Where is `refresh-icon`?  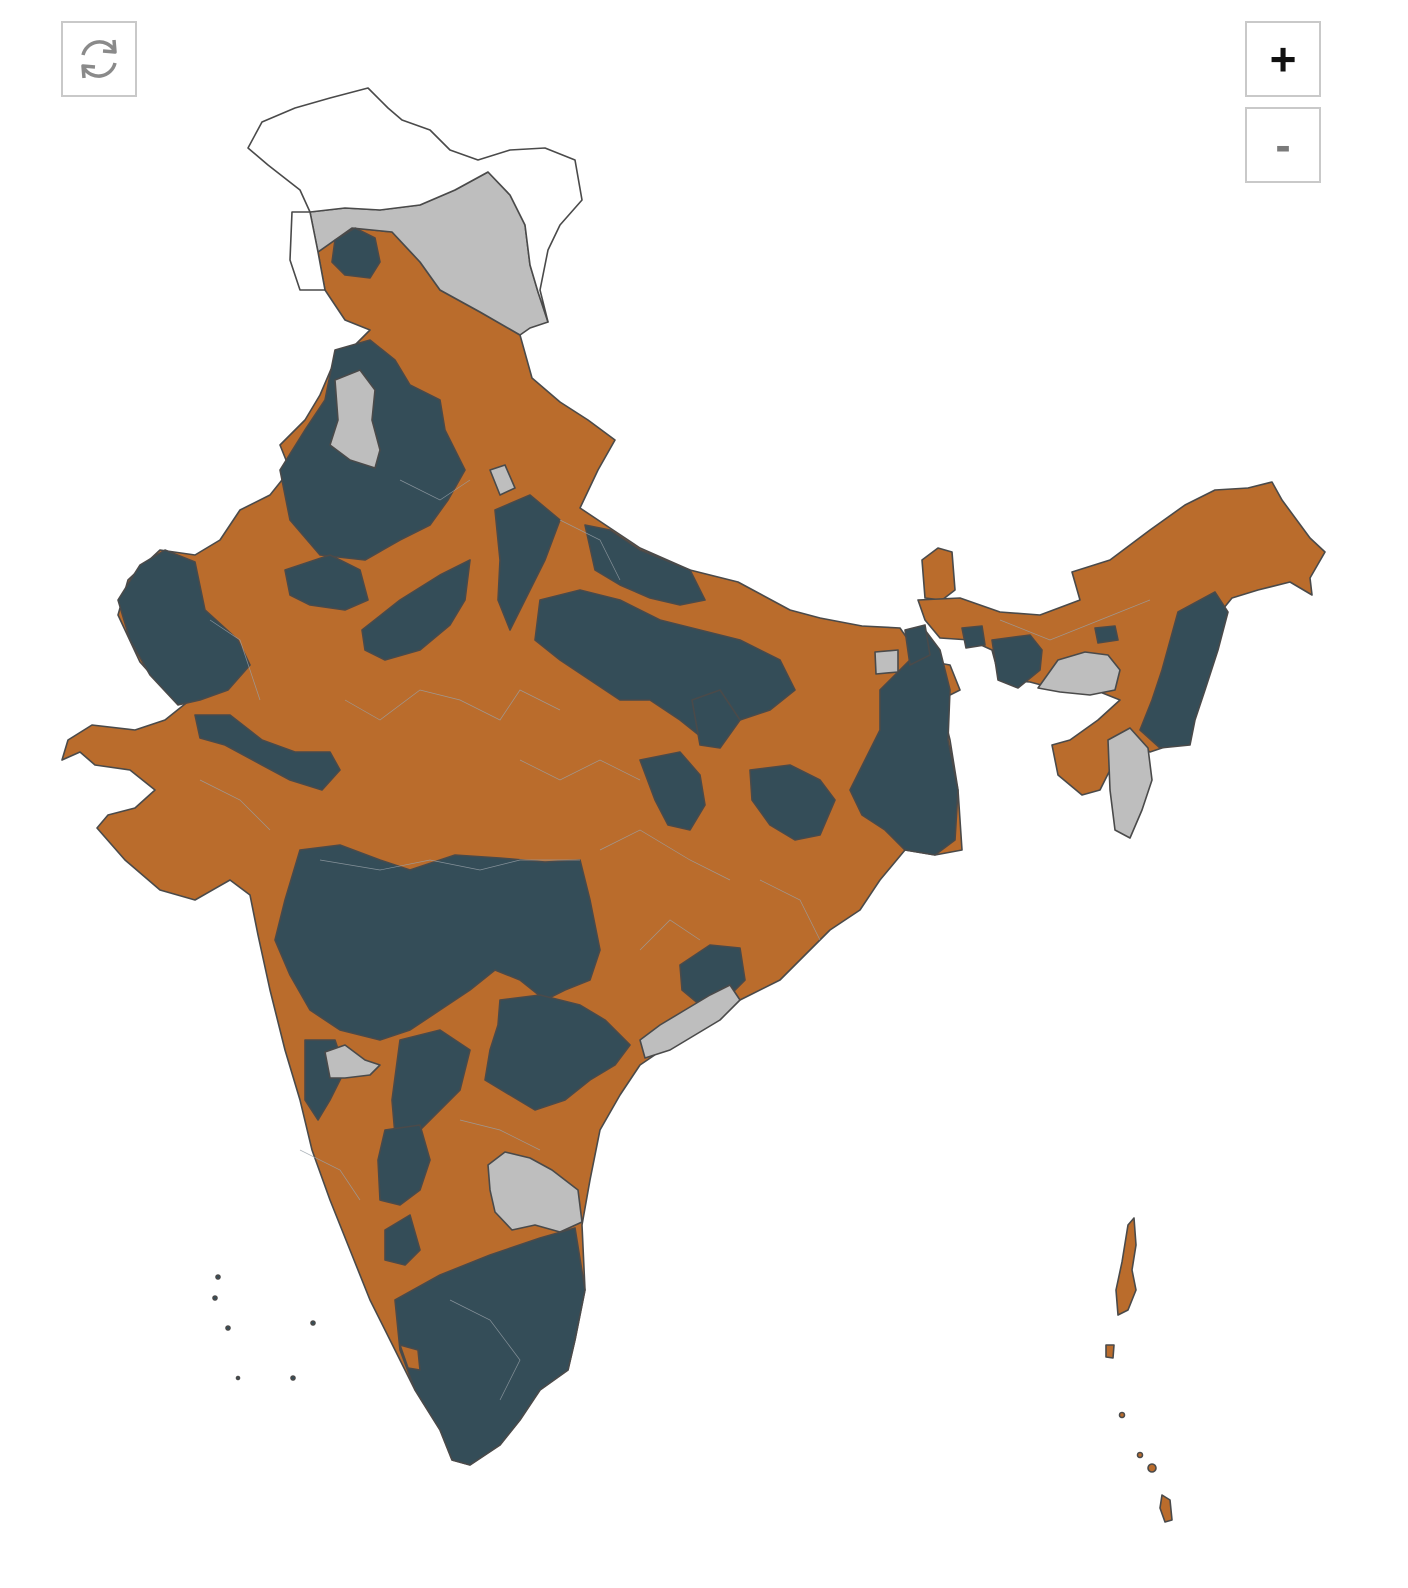
refresh-icon is located at coordinates (99, 59).